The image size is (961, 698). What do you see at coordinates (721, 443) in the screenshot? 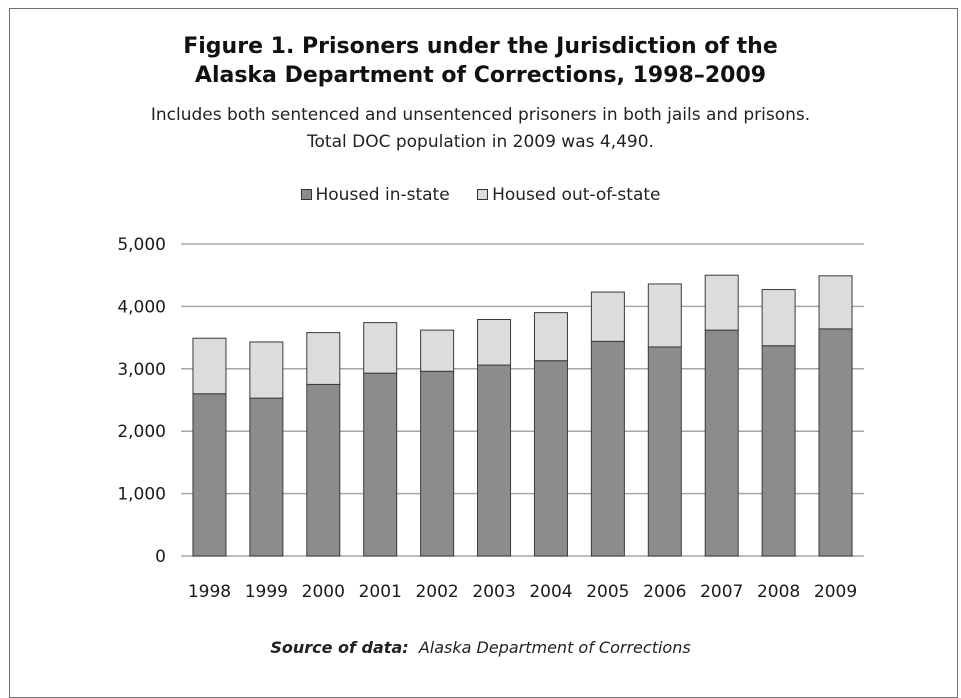
I see `bar-in-state-2007` at bounding box center [721, 443].